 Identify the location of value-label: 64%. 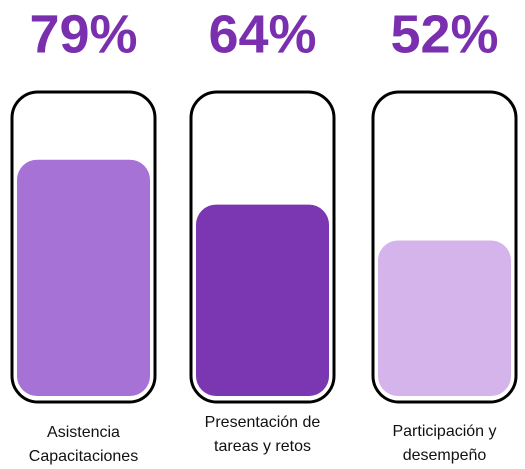
(262, 34).